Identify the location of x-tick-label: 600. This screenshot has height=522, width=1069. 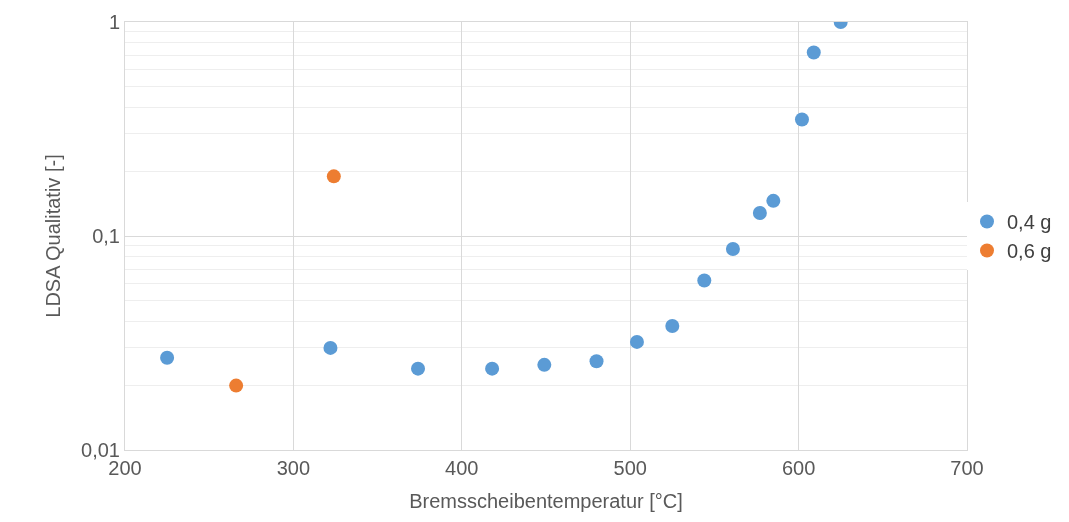
(798, 468).